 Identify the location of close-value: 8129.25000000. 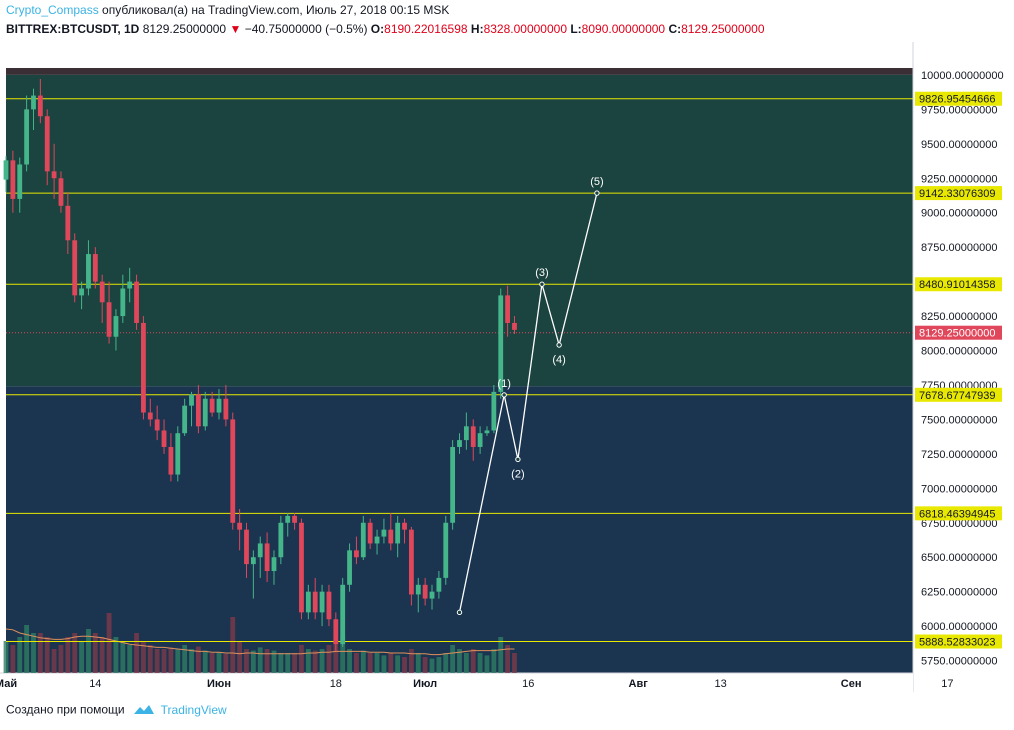
(723, 29).